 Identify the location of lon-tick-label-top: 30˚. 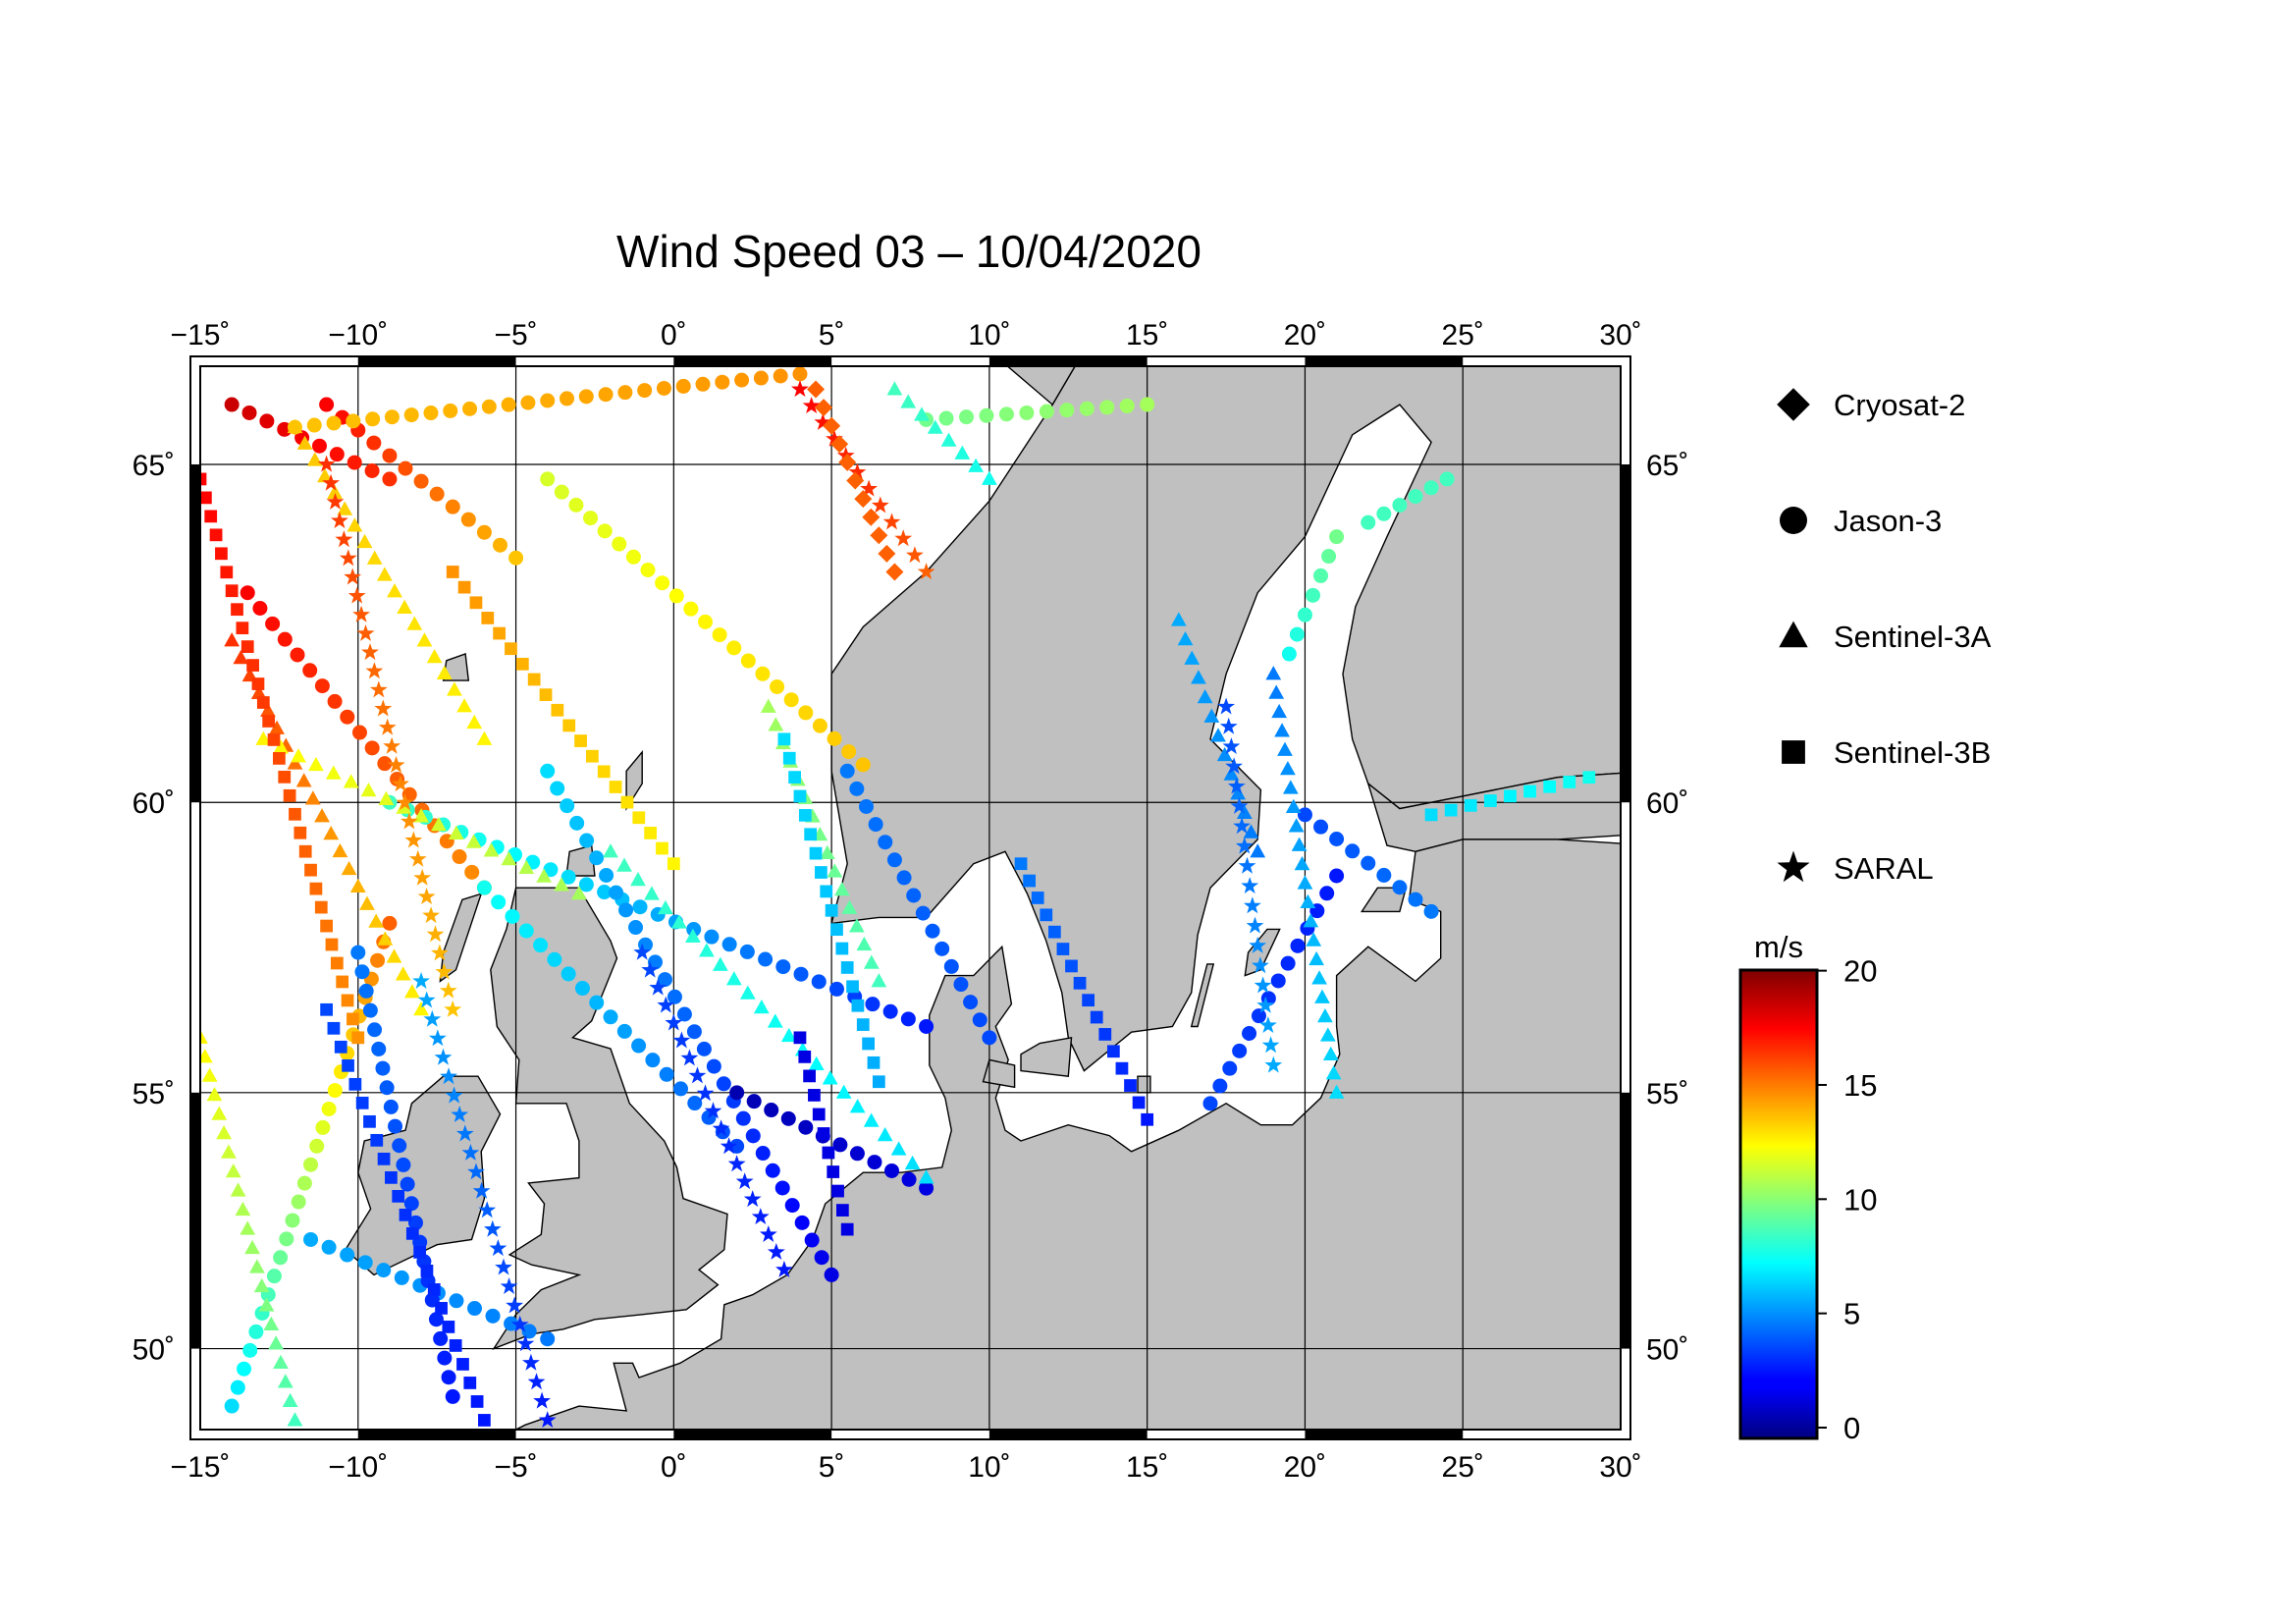
(1620, 335).